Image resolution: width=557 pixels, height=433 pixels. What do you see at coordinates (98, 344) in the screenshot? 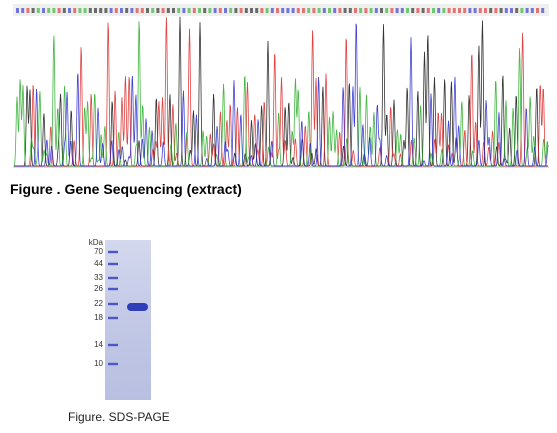
I see `marker-label: 14` at bounding box center [98, 344].